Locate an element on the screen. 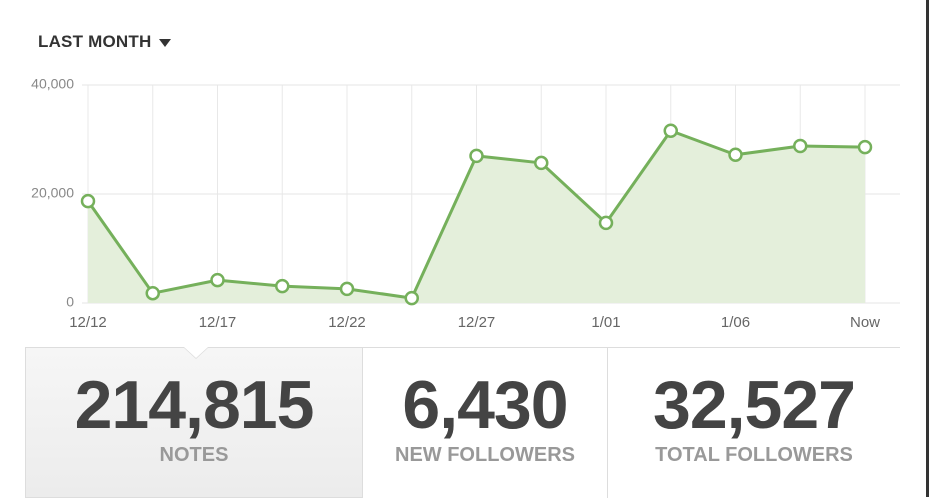  x-tick-label: 12/12 is located at coordinates (88, 322).